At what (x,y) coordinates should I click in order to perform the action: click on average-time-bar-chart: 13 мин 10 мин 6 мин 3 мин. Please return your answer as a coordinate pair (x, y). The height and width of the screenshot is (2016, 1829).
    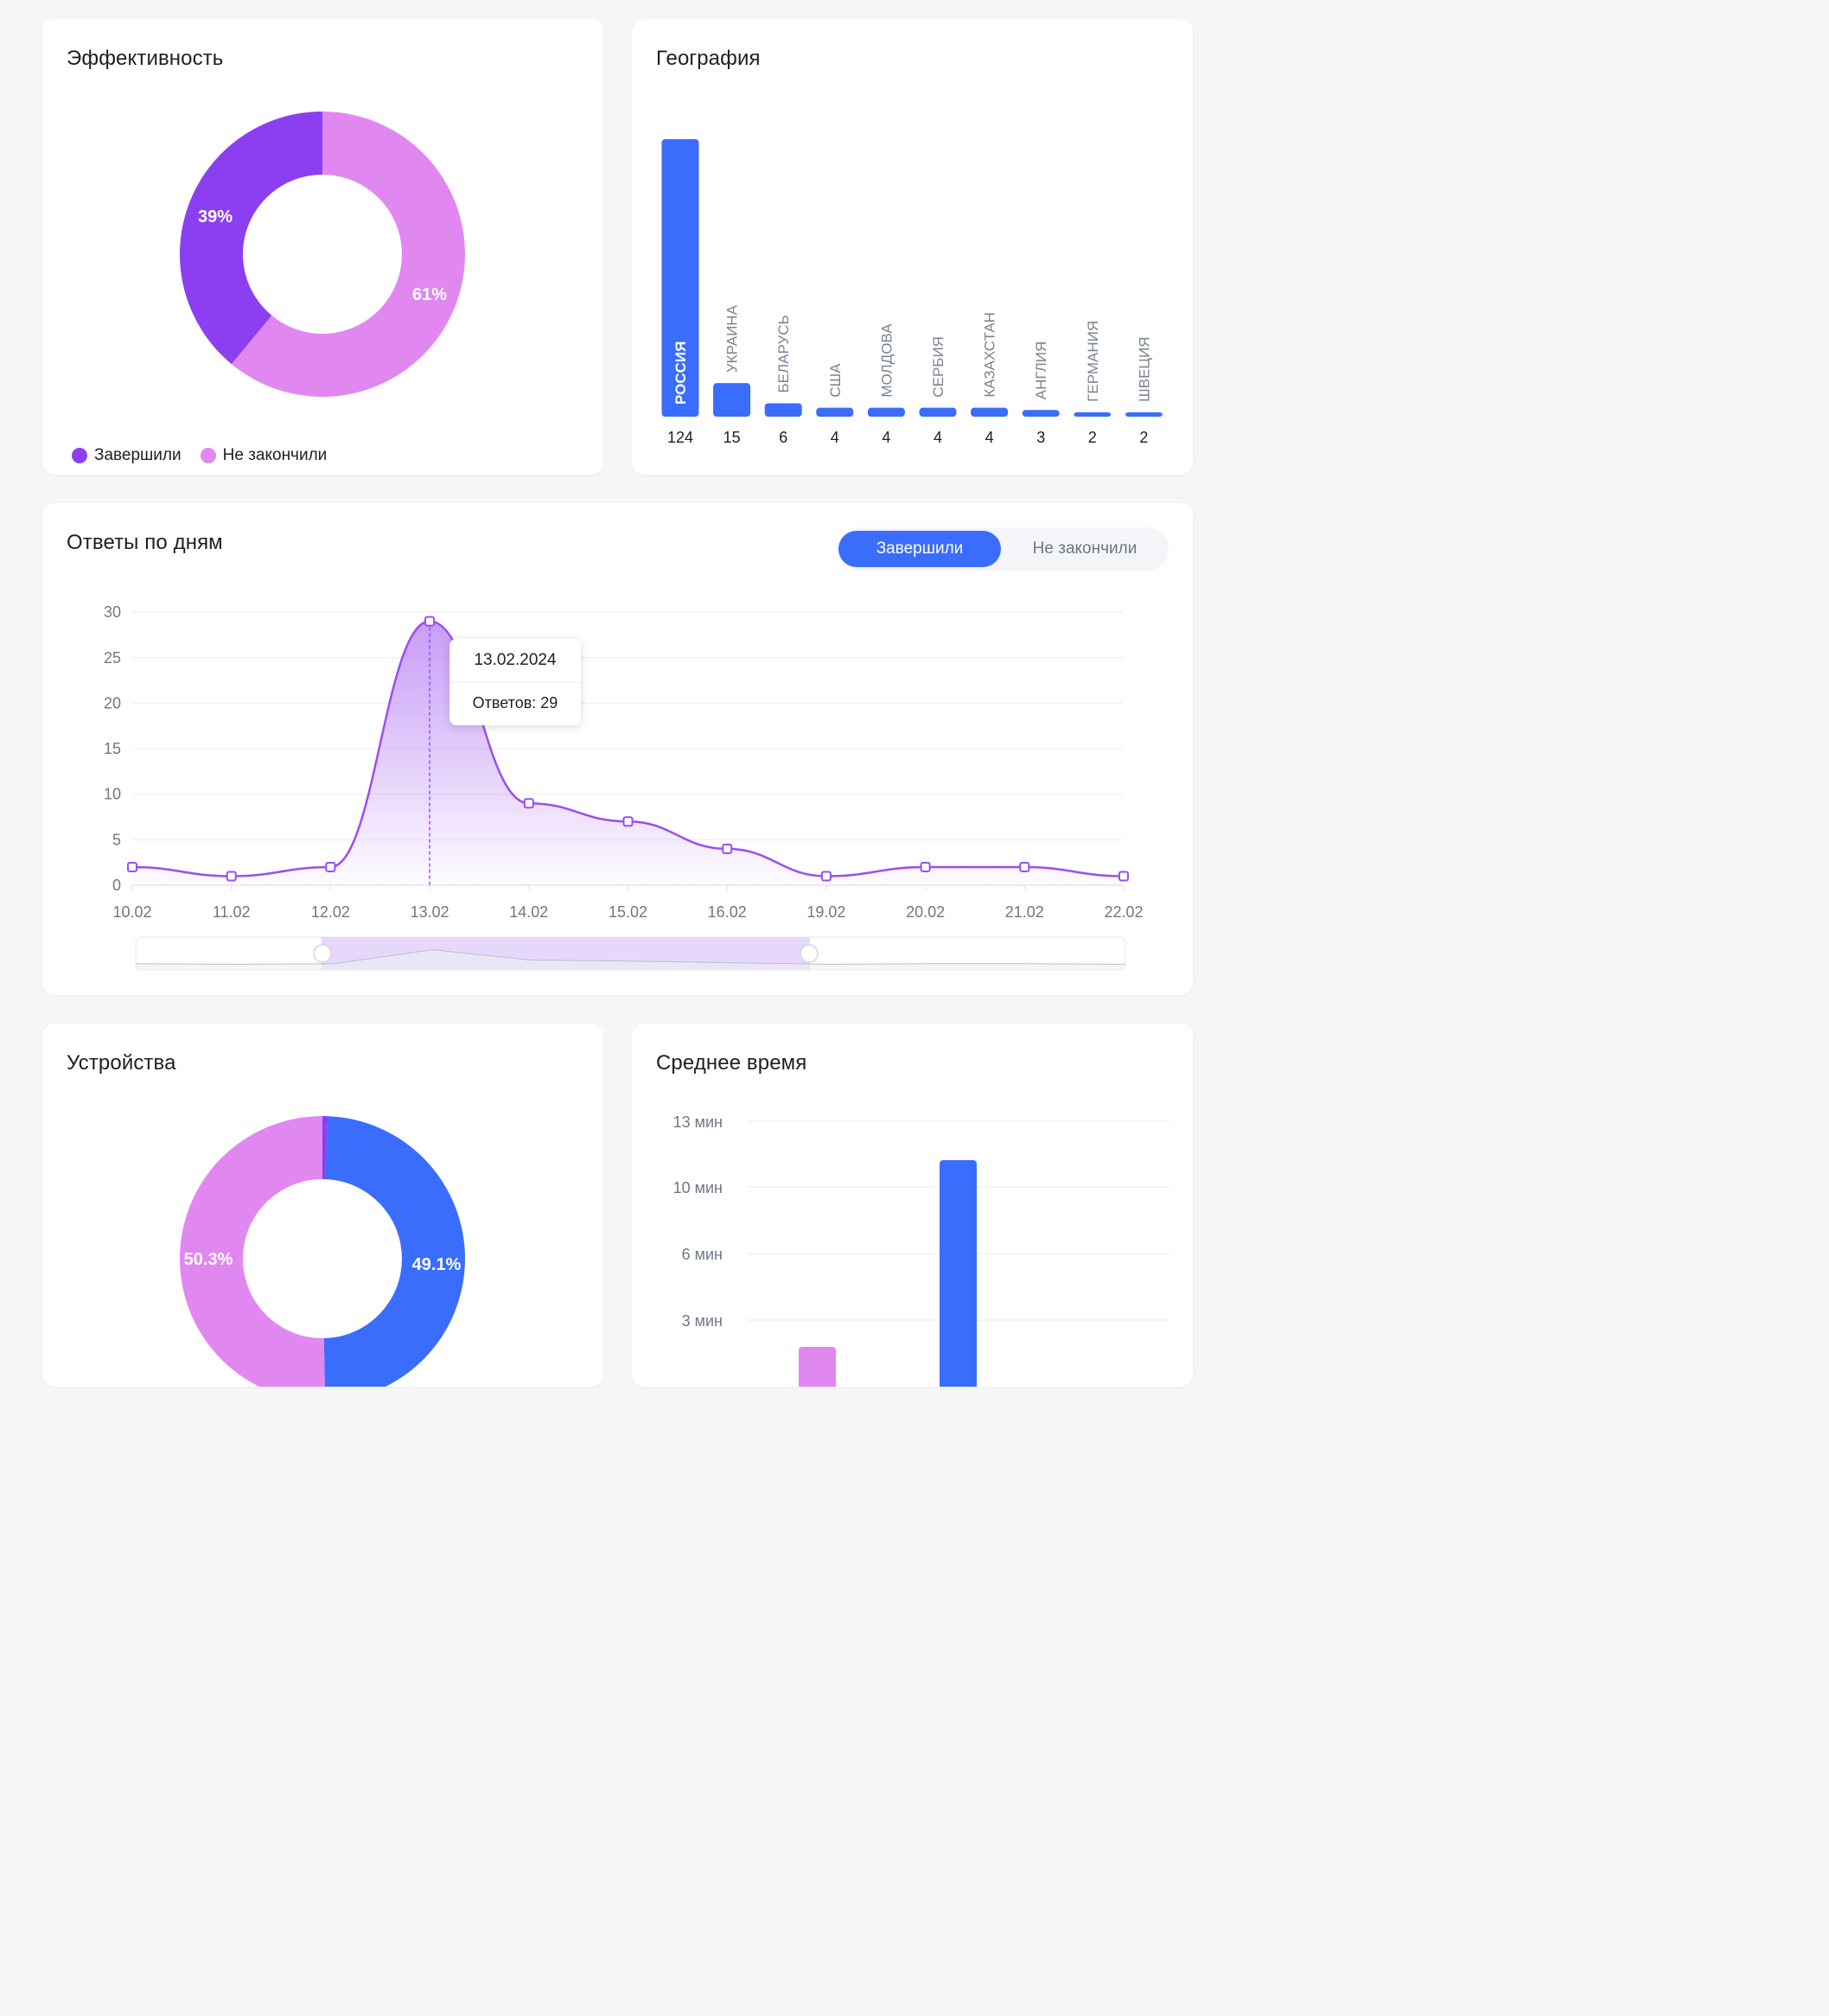
    Looking at the image, I should click on (921, 1250).